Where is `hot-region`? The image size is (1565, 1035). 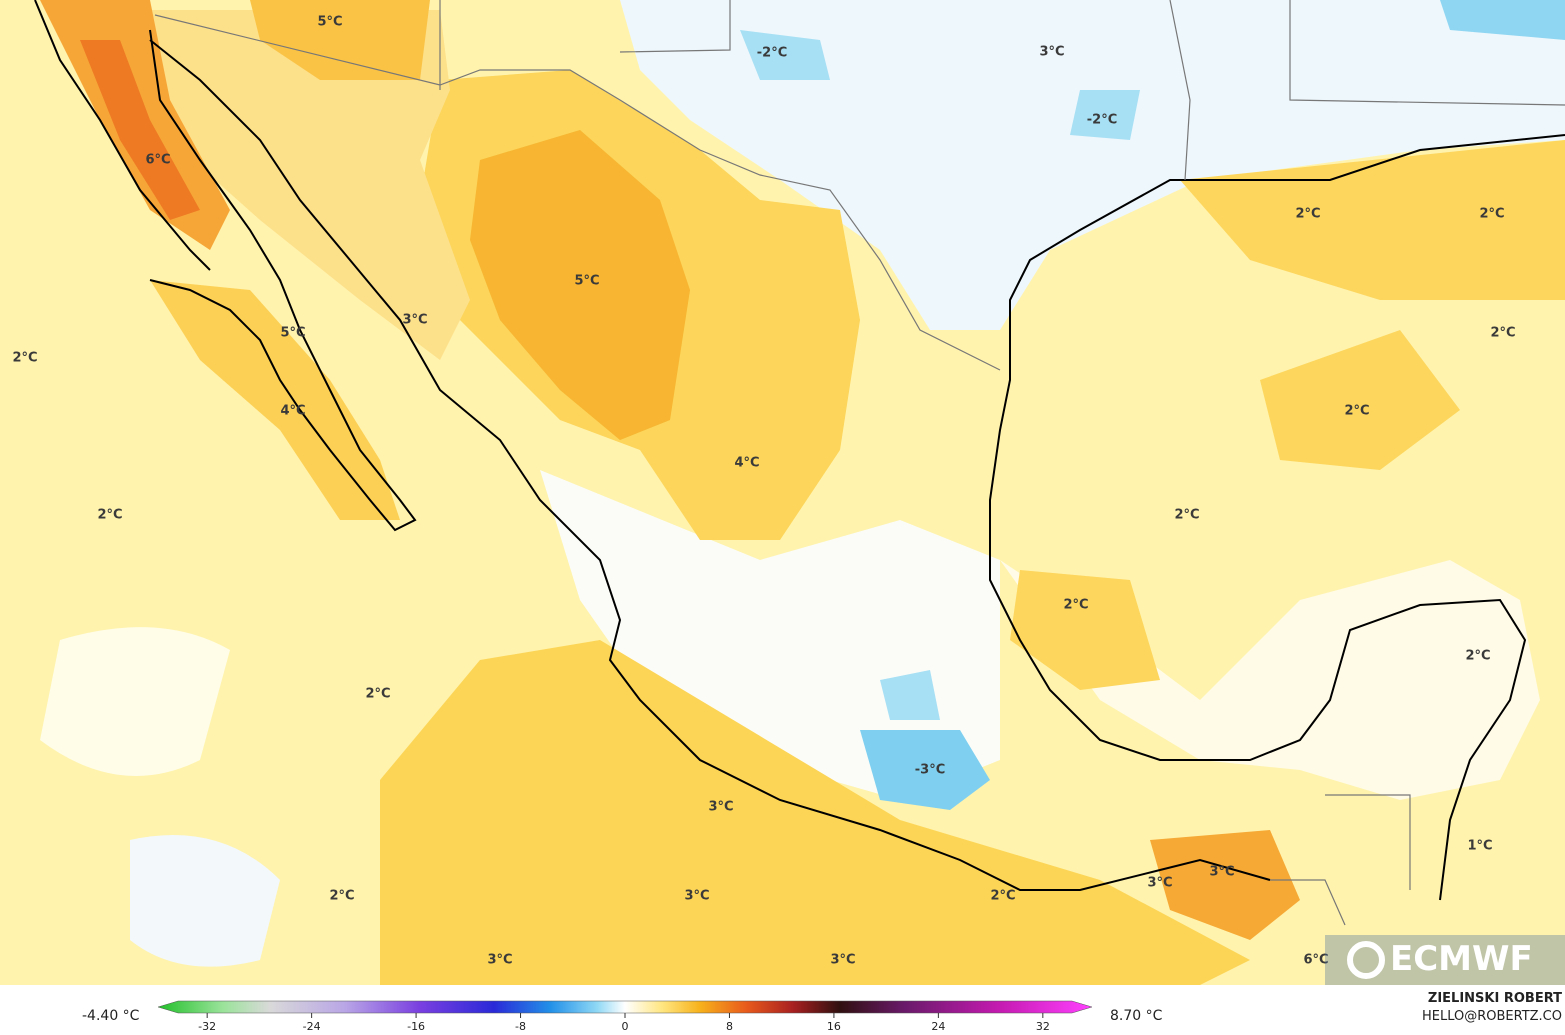 hot-region is located at coordinates (140, 130).